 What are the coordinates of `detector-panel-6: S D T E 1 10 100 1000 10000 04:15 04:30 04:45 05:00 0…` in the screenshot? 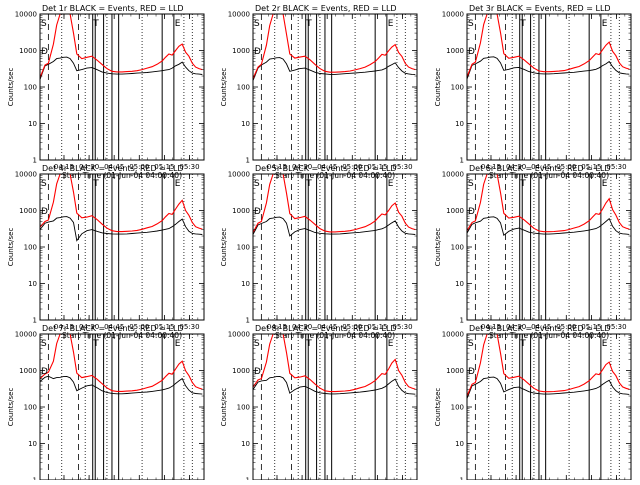 It's located at (533, 252).